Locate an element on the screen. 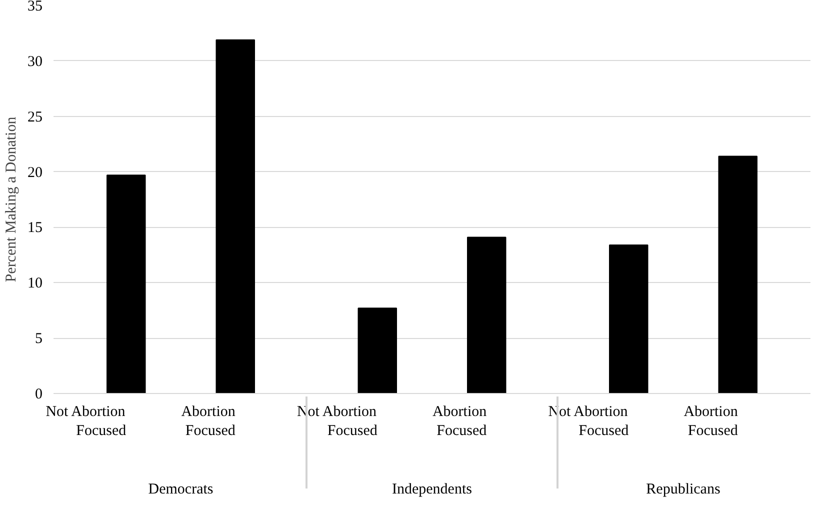 The height and width of the screenshot is (506, 819). y-tick-label: 35 is located at coordinates (35, 7).